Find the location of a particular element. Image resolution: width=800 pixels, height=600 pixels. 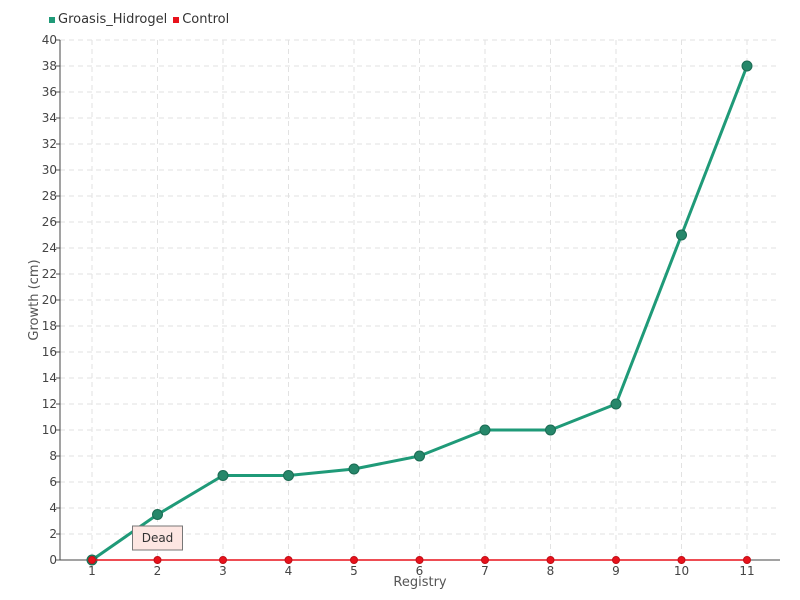

y-axis-title: Growth (cm) is located at coordinates (34, 299).